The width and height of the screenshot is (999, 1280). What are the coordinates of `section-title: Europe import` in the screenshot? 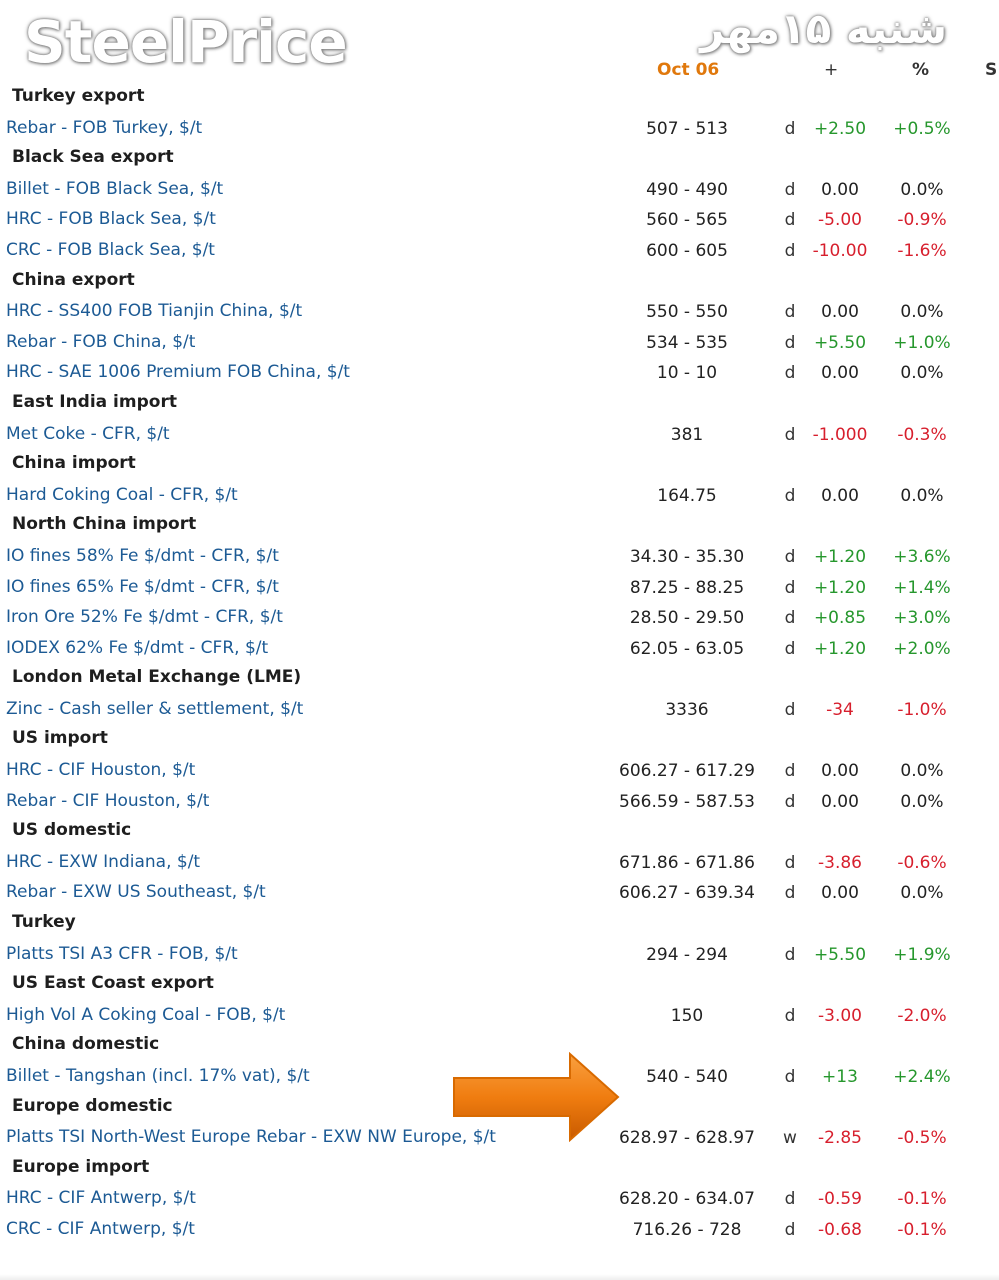 It's located at (81, 1166).